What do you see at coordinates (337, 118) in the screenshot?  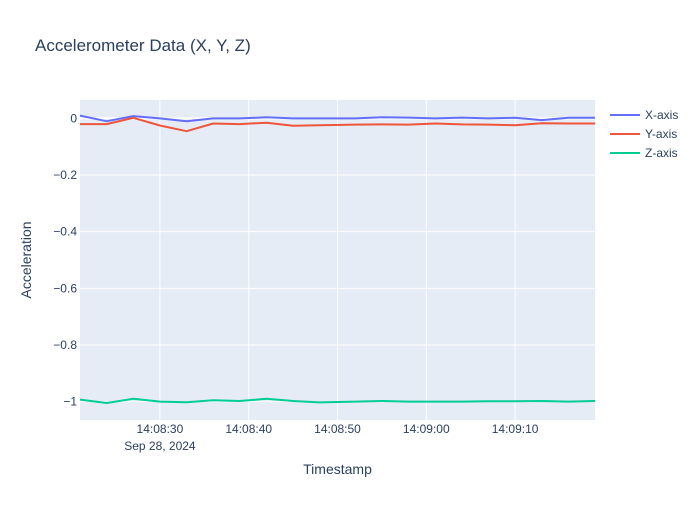 I see `series-line-x-axis` at bounding box center [337, 118].